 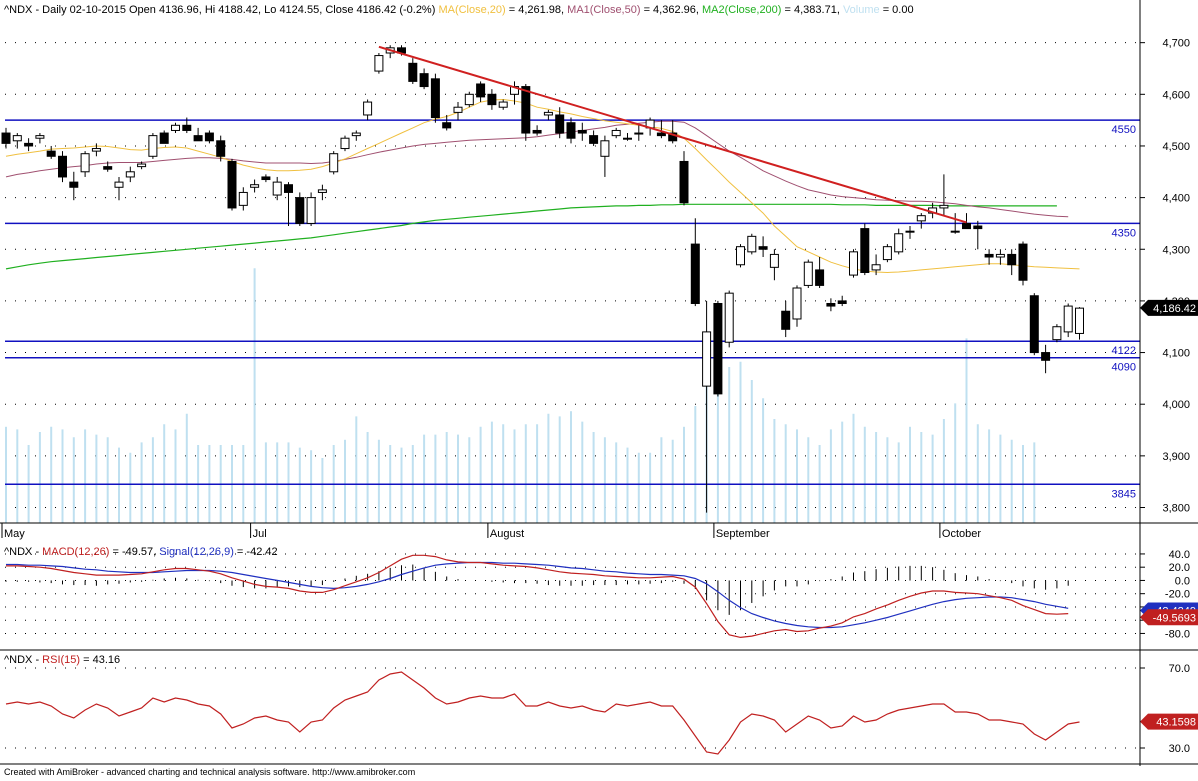 What do you see at coordinates (1176, 509) in the screenshot?
I see `y-tick-label: 3,800` at bounding box center [1176, 509].